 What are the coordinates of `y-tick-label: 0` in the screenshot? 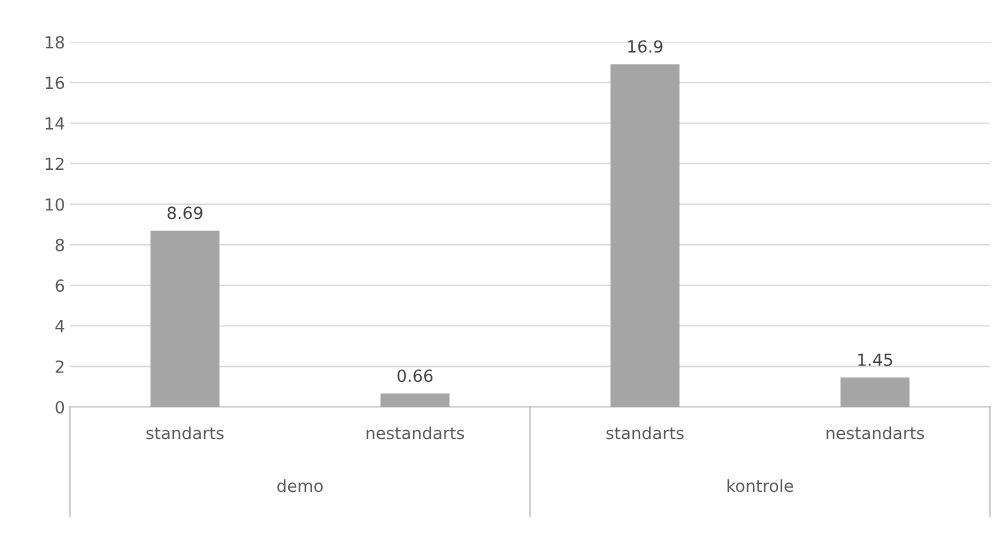 It's located at (60, 407).